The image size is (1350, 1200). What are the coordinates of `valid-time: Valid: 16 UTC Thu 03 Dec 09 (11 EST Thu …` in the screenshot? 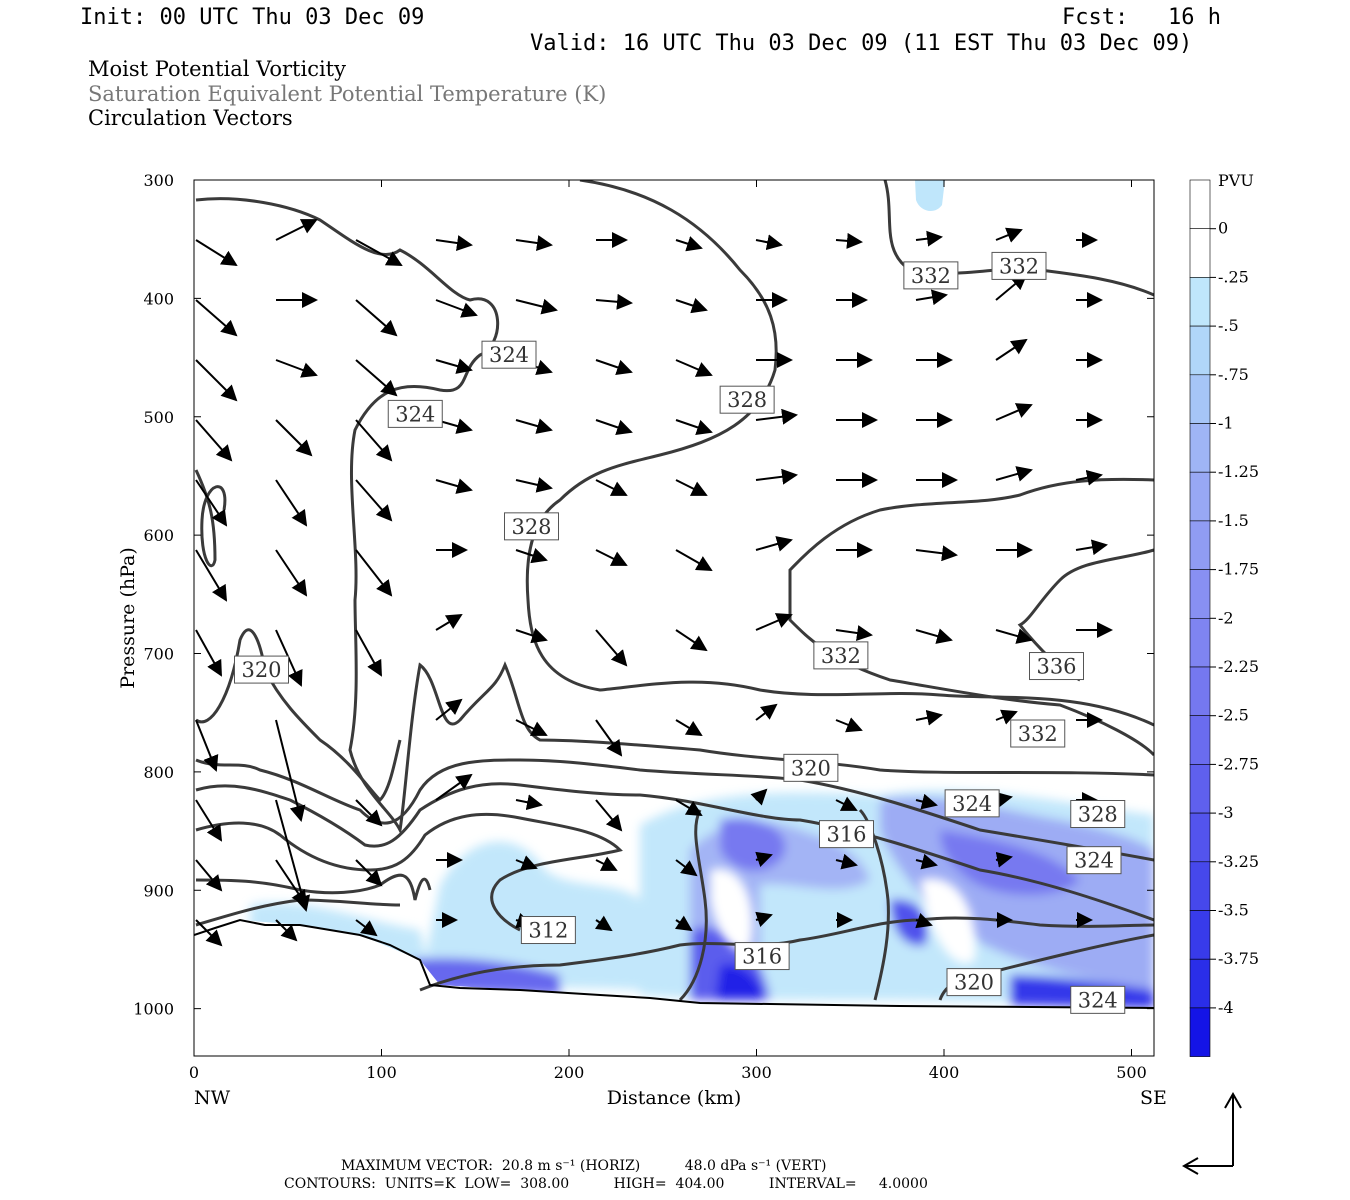 It's located at (861, 43).